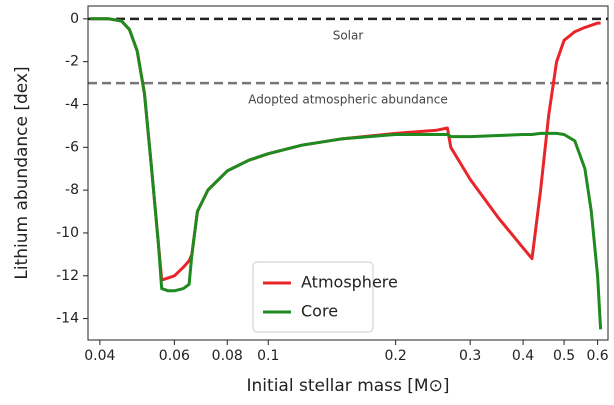 The width and height of the screenshot is (614, 405). What do you see at coordinates (396, 356) in the screenshot?
I see `x-tick-label: 0.2` at bounding box center [396, 356].